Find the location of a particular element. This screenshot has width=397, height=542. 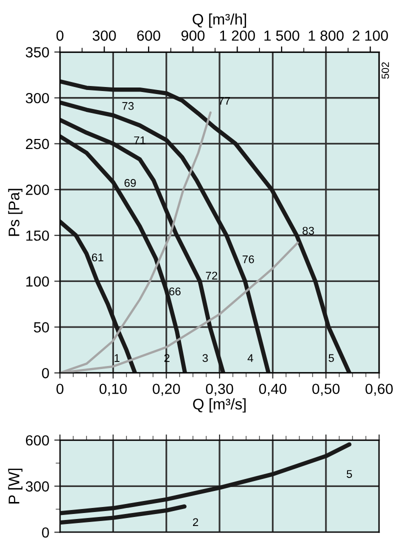

x2-tick-label: 300 is located at coordinates (104, 35).